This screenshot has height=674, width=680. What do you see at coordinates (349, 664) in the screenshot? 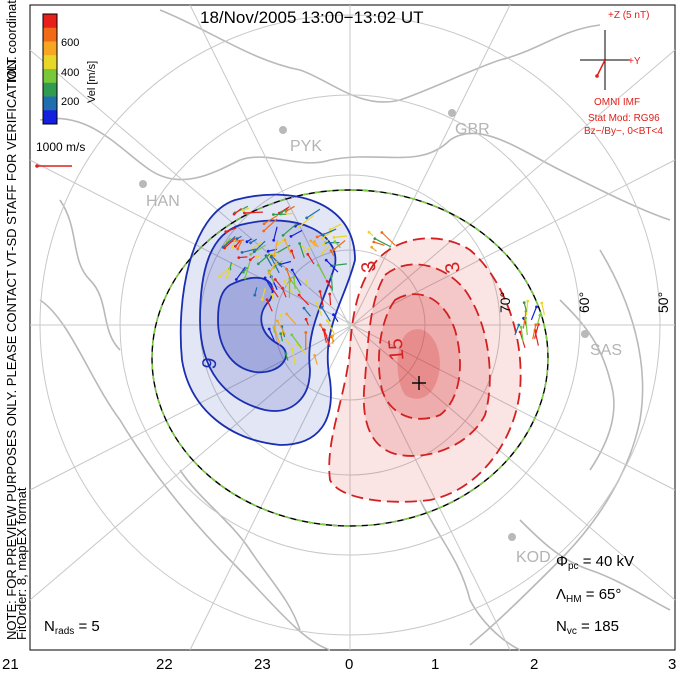
I see `mlt-label-0: 0` at bounding box center [349, 664].